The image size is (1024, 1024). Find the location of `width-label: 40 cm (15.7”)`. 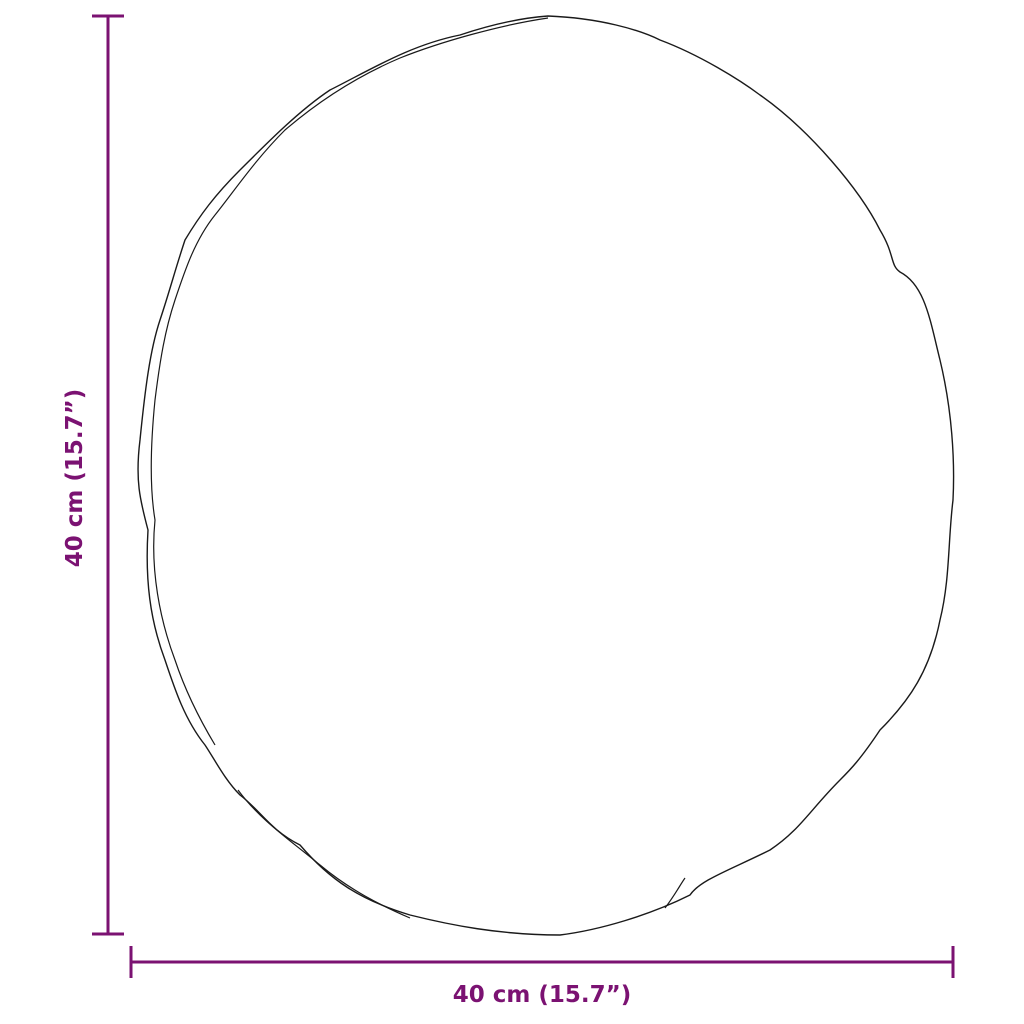

width-label: 40 cm (15.7”) is located at coordinates (542, 995).